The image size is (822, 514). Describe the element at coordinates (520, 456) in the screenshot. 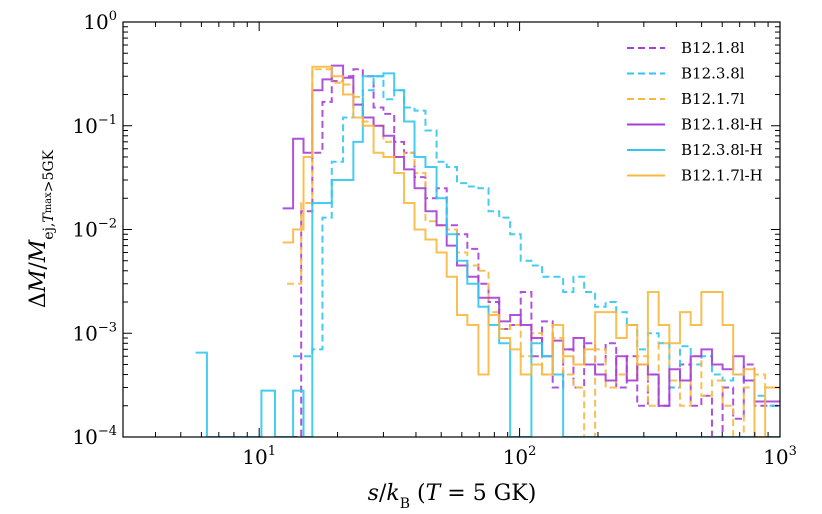

I see `x-tick-label: 102` at that location.